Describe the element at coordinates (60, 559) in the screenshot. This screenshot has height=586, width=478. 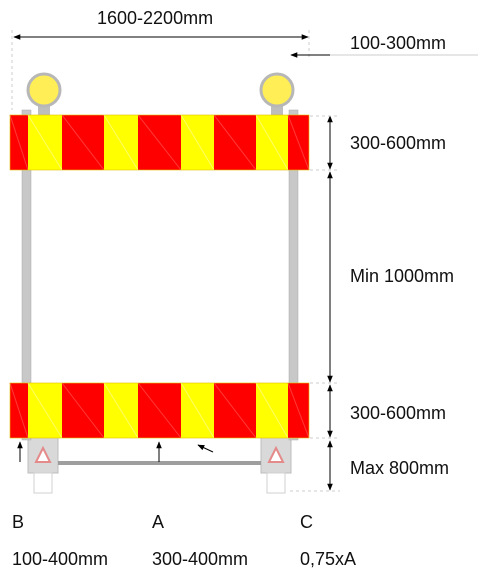
I see `marker-b-value: 100-400mm` at that location.